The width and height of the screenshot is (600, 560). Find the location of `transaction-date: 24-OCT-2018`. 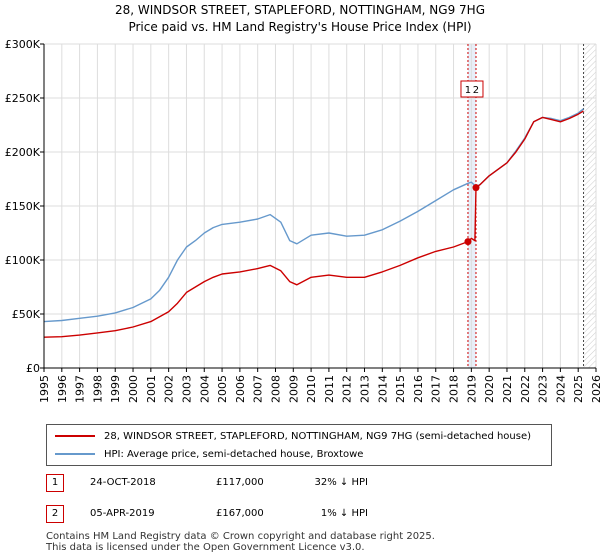

transaction-date: 24-OCT-2018 is located at coordinates (123, 482).